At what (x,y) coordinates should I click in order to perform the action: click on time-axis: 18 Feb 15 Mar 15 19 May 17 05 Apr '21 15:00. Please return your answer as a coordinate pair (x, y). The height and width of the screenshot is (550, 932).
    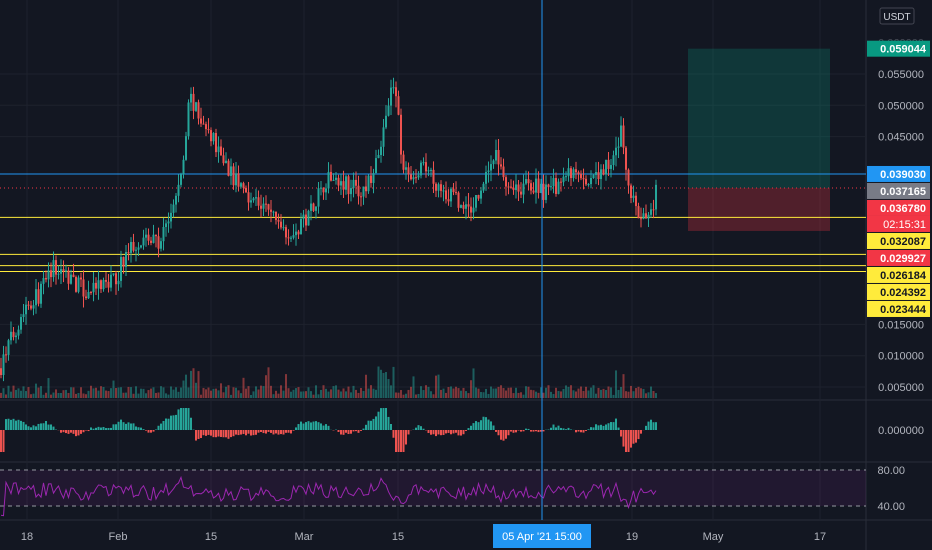
    Looking at the image, I should click on (423, 536).